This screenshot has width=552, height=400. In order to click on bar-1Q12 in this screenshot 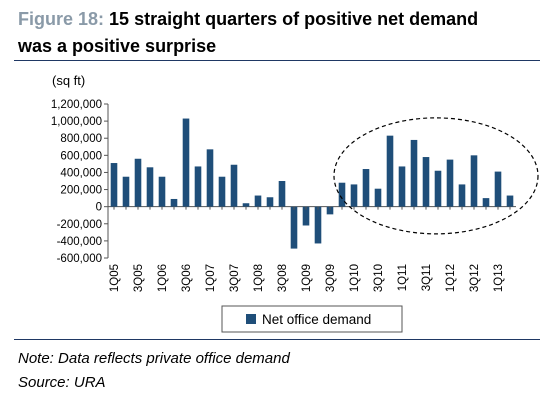, I will do `click(450, 183)`.